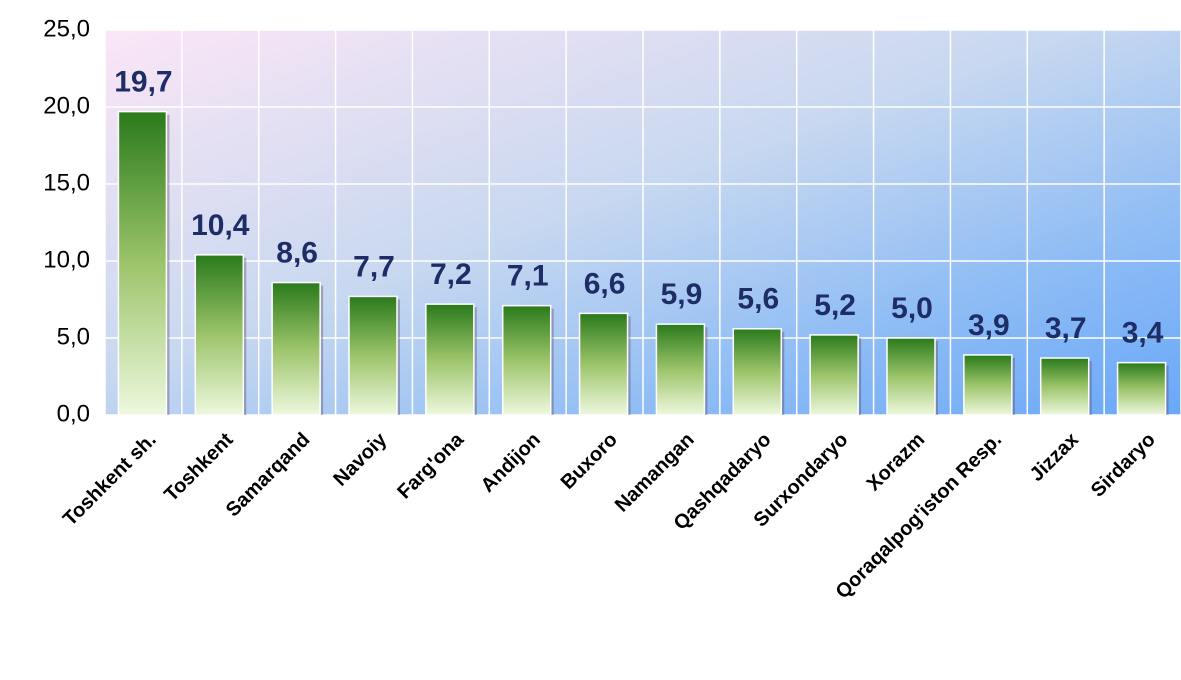  What do you see at coordinates (682, 294) in the screenshot?
I see `data-label: 5,9` at bounding box center [682, 294].